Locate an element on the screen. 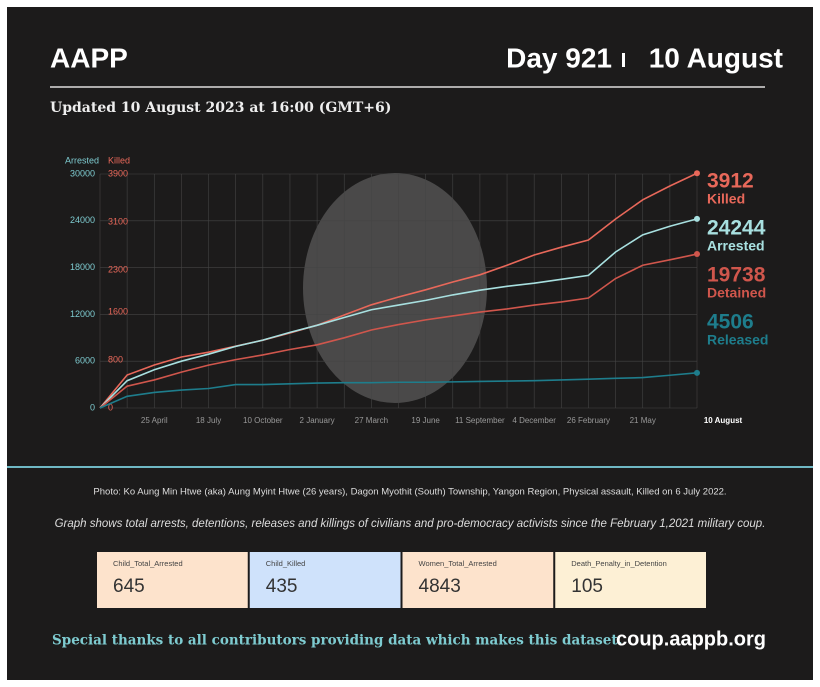 Image resolution: width=820 pixels, height=687 pixels. y-tick-label: 18000 is located at coordinates (82, 267).